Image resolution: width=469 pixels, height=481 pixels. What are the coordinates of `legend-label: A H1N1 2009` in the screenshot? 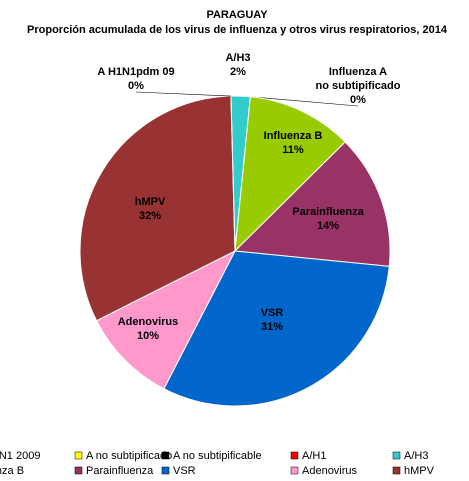 It's located at (20, 456).